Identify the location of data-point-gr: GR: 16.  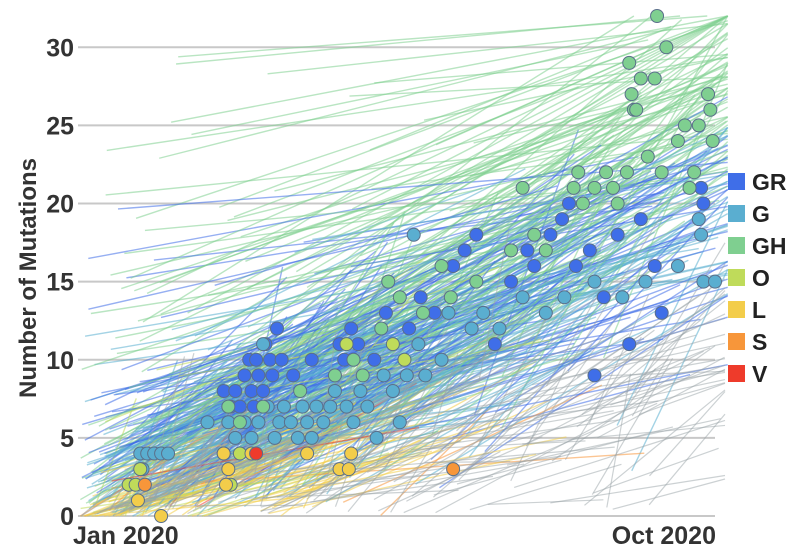
(575, 266).